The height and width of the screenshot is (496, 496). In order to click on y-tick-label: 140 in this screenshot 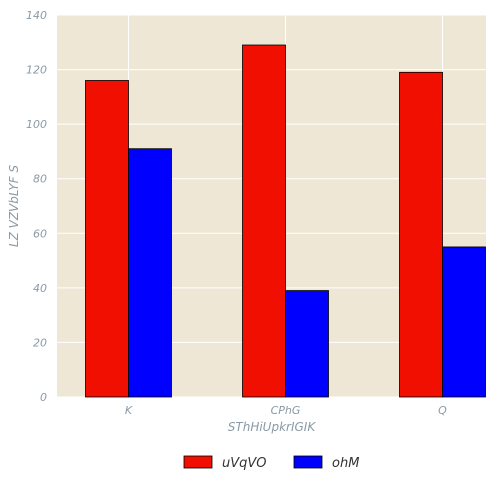, I will do `click(36, 15)`.